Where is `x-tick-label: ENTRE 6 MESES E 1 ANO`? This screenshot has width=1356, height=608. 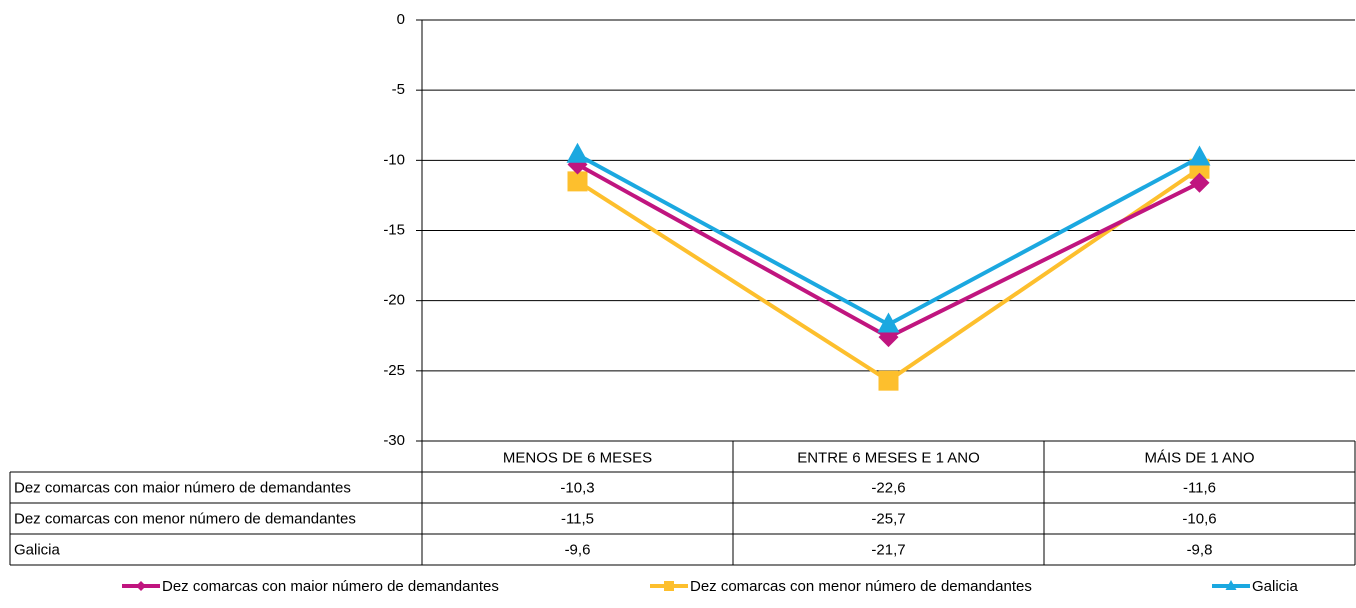
x-tick-label: ENTRE 6 MESES E 1 ANO is located at coordinates (888, 457).